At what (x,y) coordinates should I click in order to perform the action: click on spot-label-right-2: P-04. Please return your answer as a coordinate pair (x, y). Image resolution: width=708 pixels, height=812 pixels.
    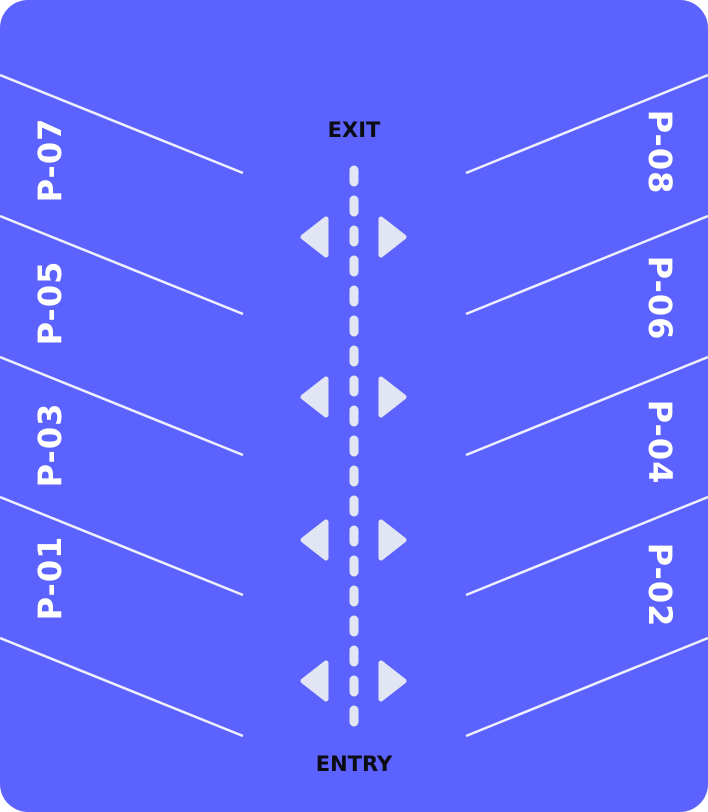
    Looking at the image, I should click on (660, 442).